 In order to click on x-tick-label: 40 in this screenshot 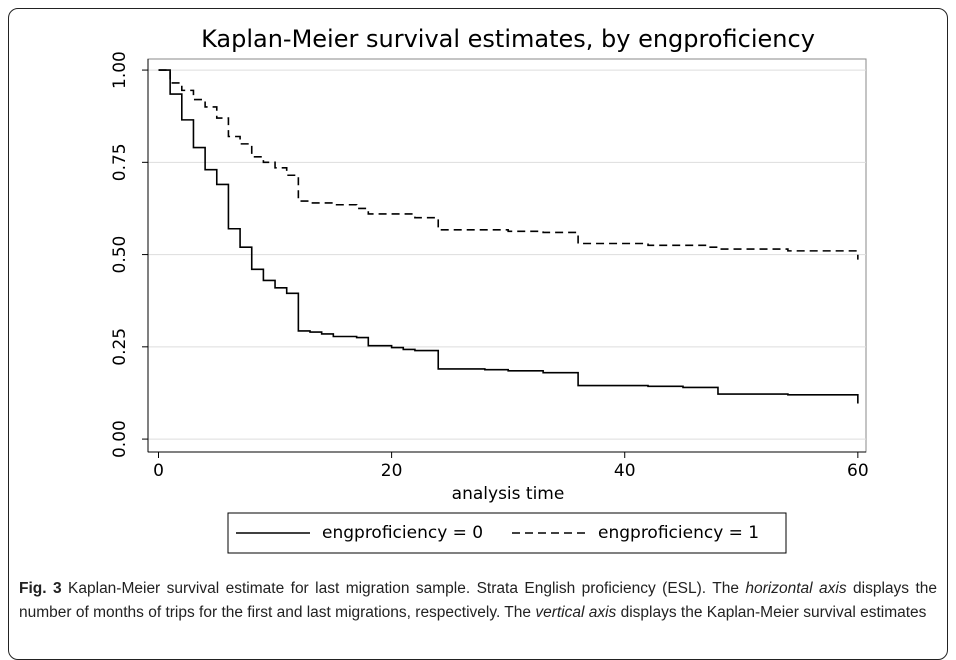, I will do `click(625, 471)`.